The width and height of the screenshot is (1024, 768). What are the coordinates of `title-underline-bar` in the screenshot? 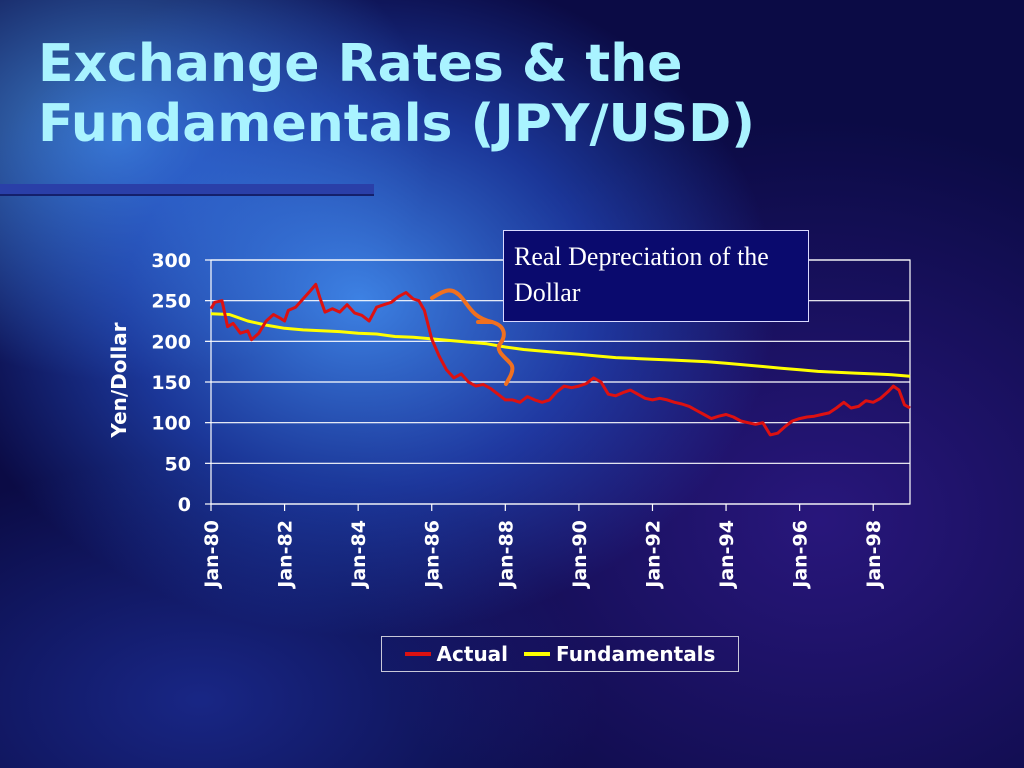 It's located at (187, 190).